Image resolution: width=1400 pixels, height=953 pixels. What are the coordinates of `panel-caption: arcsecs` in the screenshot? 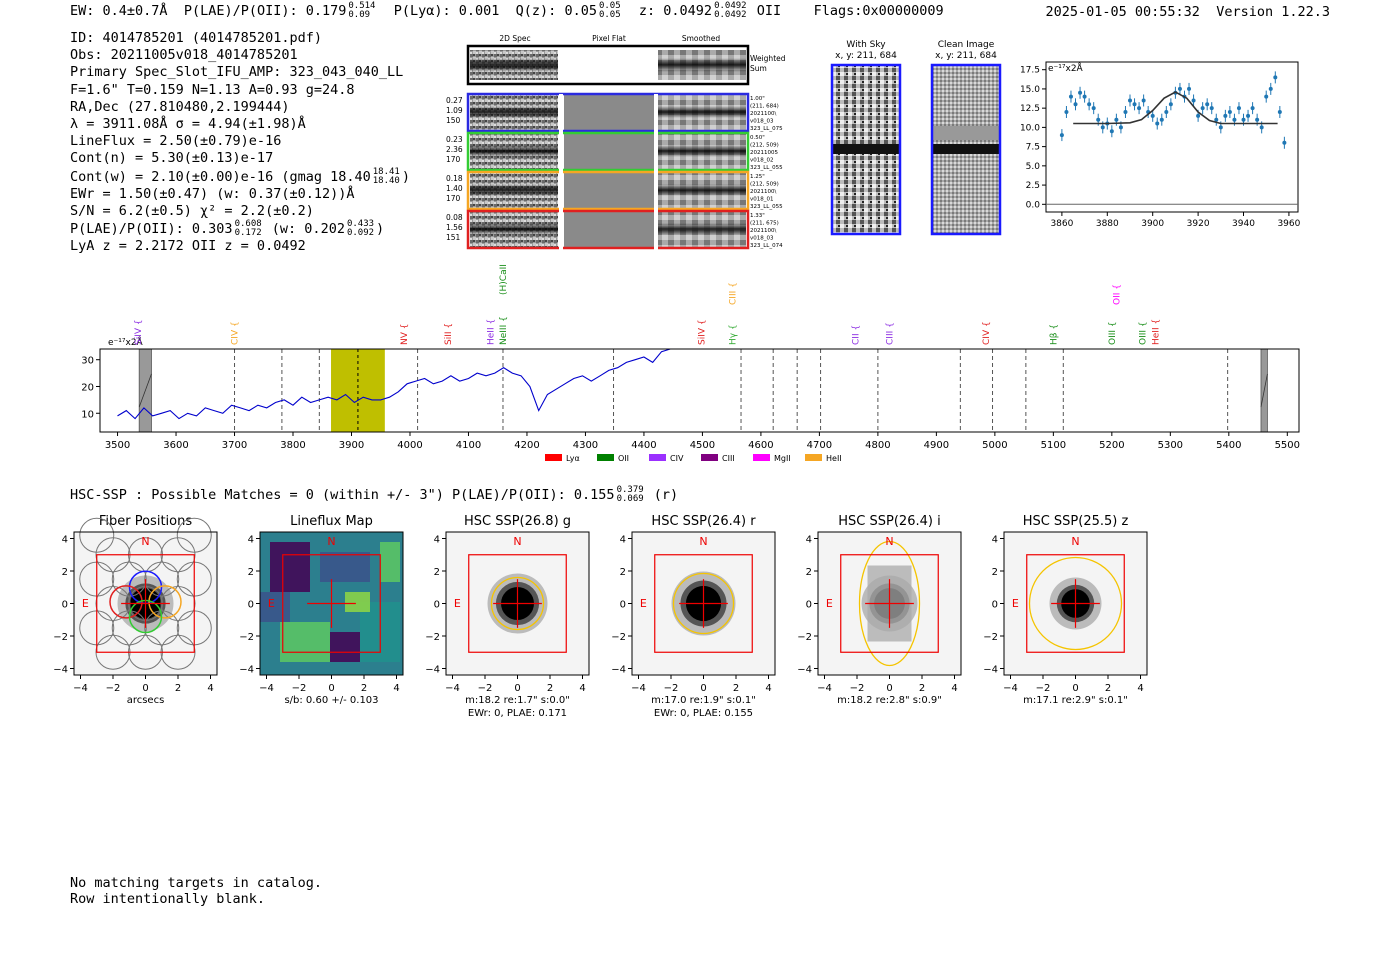 It's located at (146, 700).